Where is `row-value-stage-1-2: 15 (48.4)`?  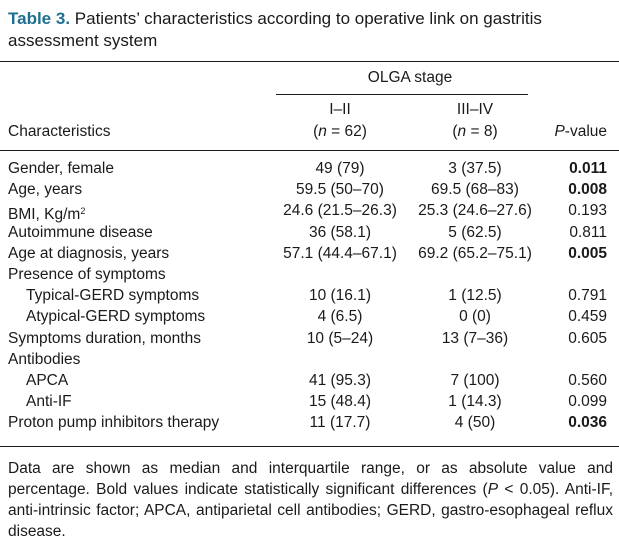 row-value-stage-1-2: 15 (48.4) is located at coordinates (340, 401).